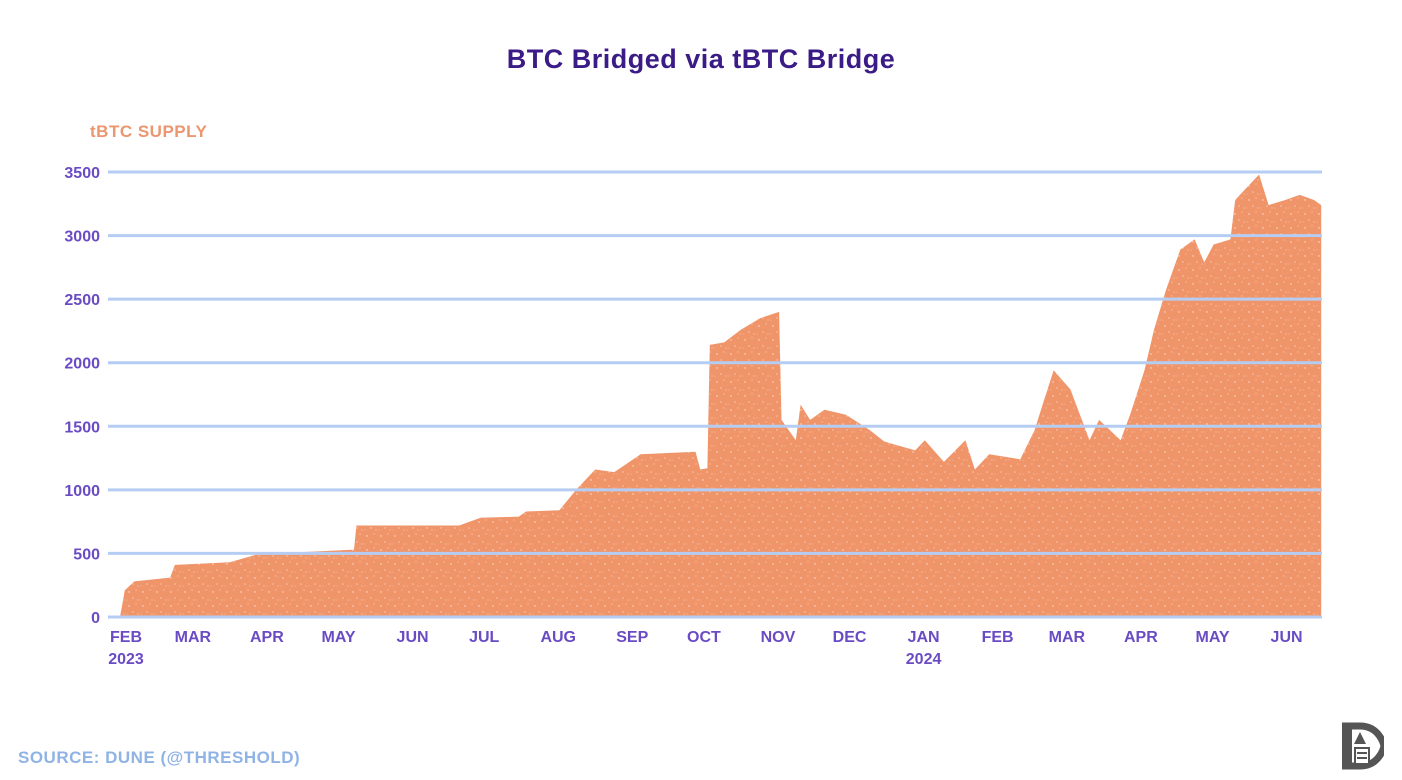 The height and width of the screenshot is (780, 1402). Describe the element at coordinates (632, 637) in the screenshot. I see `x-tick-label: SEP` at that location.